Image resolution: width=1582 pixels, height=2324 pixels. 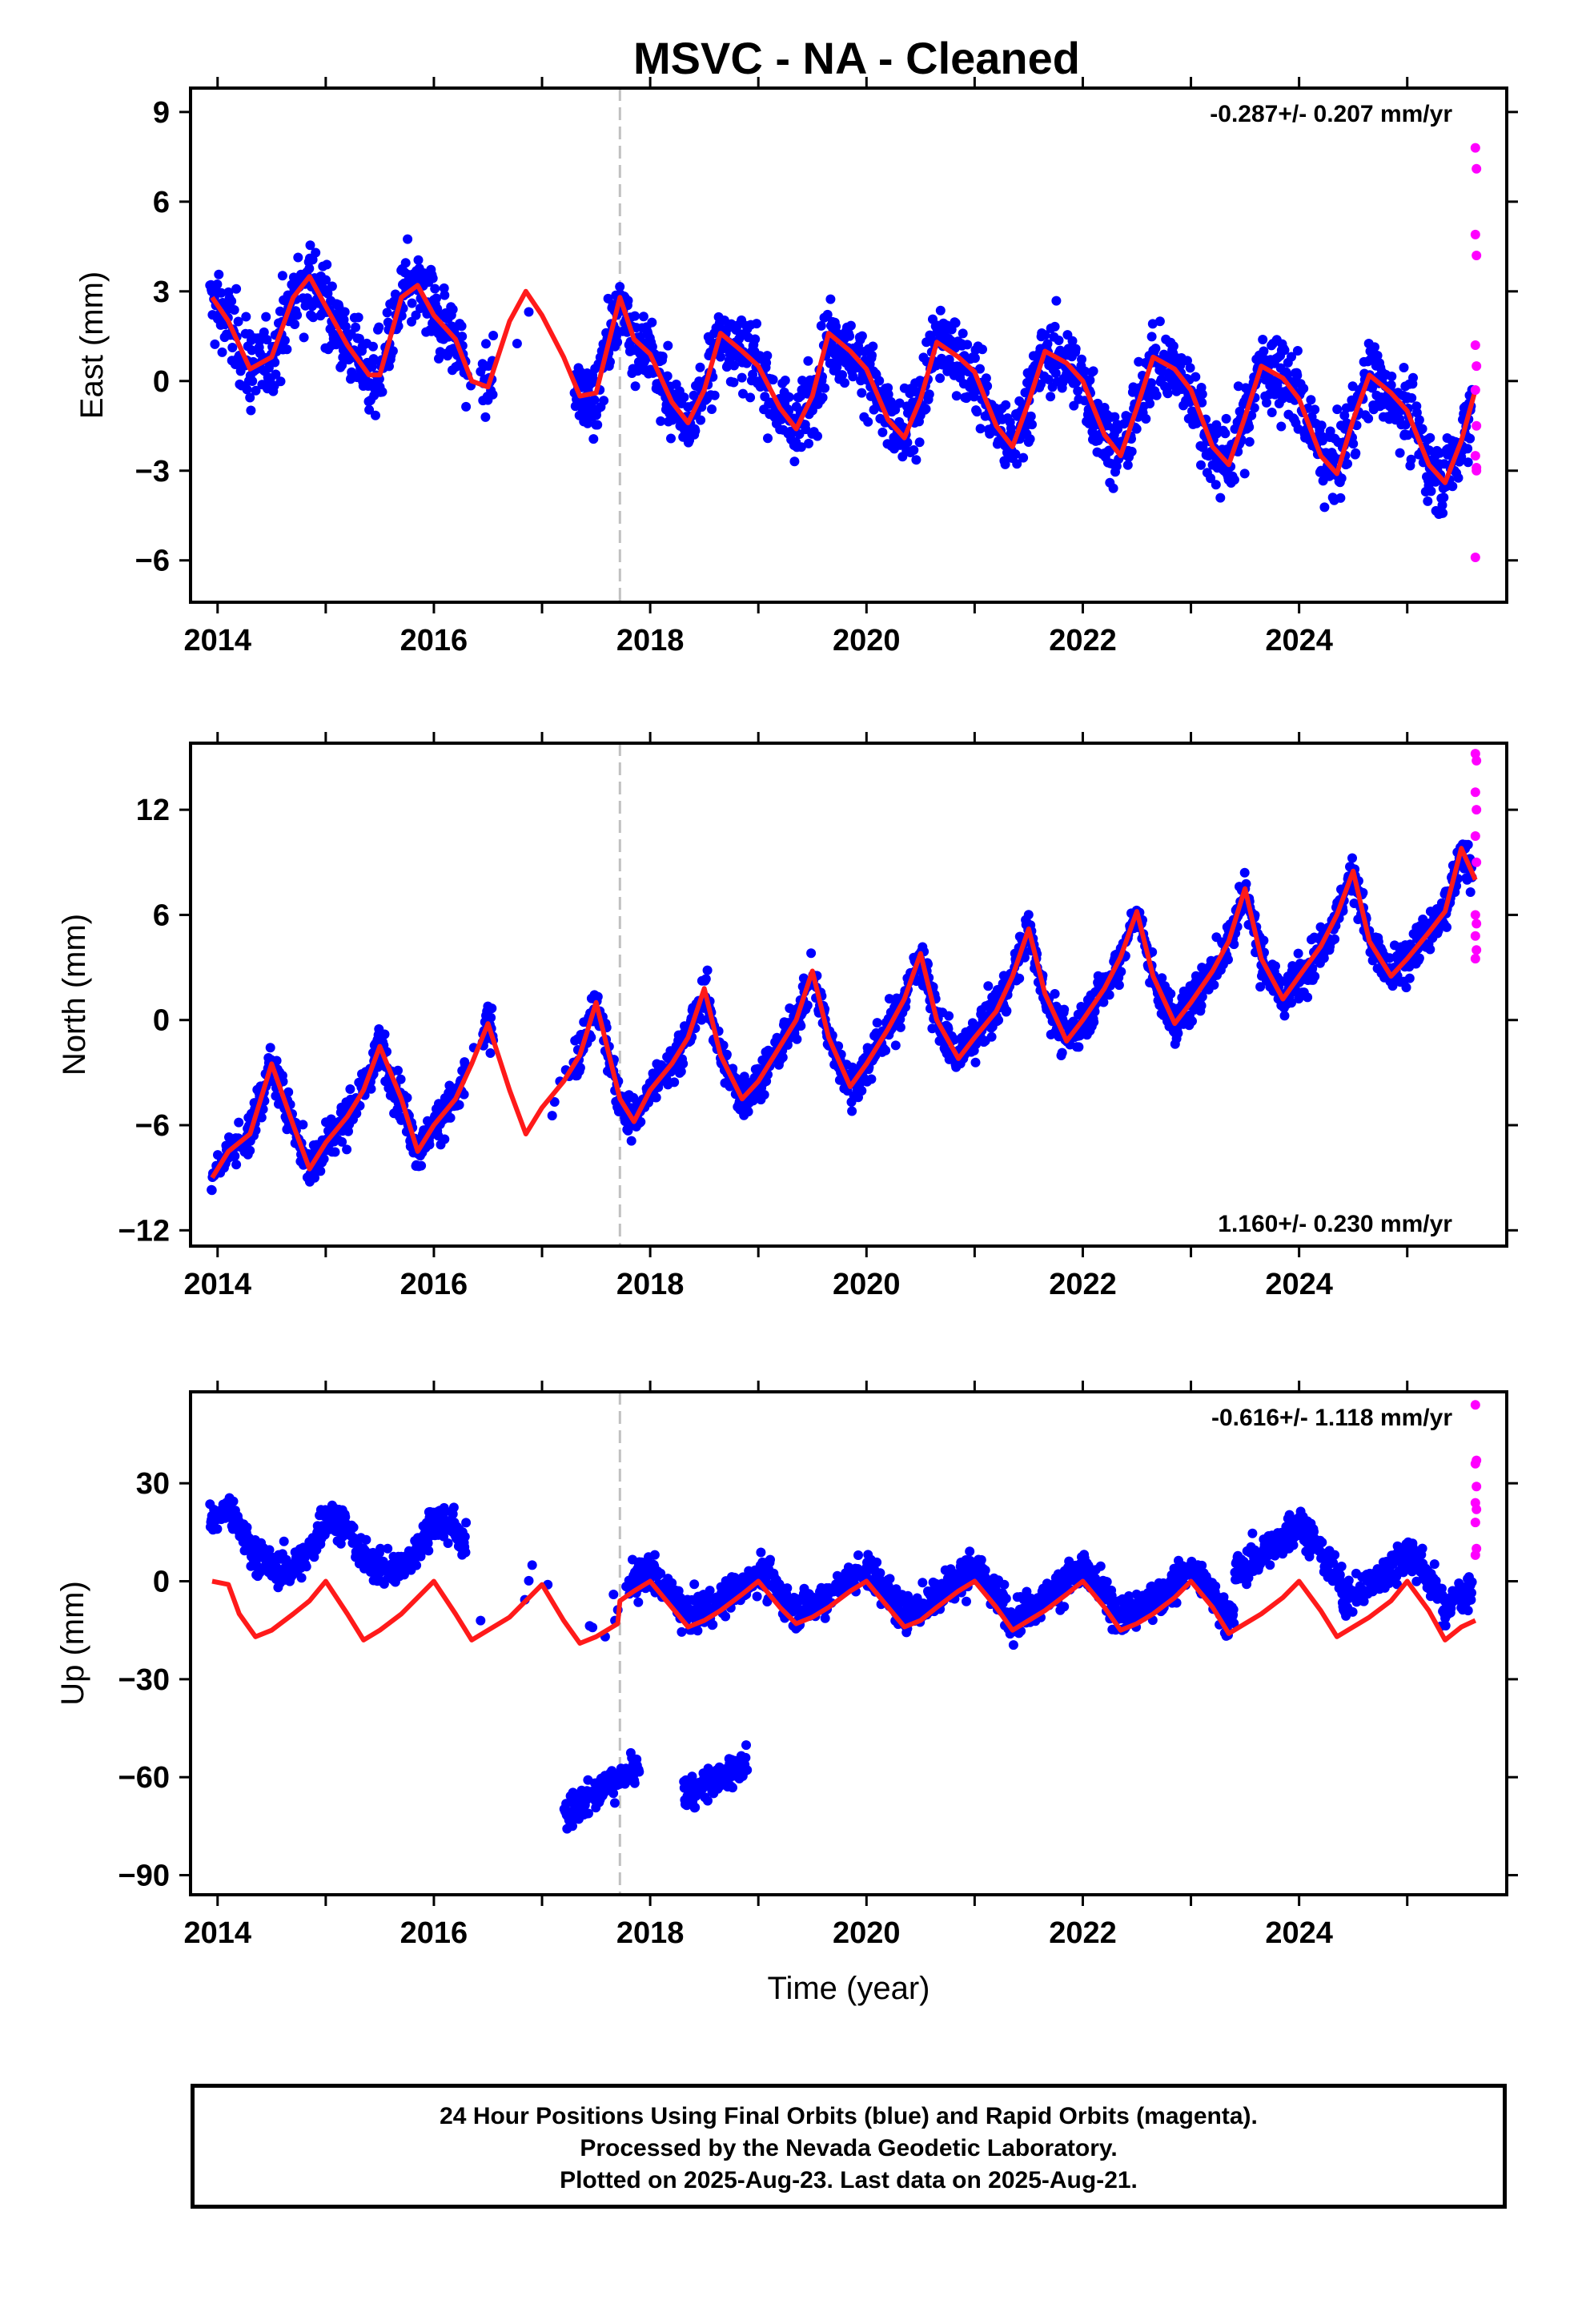 What do you see at coordinates (161, 113) in the screenshot?
I see `y-tick-label: 9` at bounding box center [161, 113].